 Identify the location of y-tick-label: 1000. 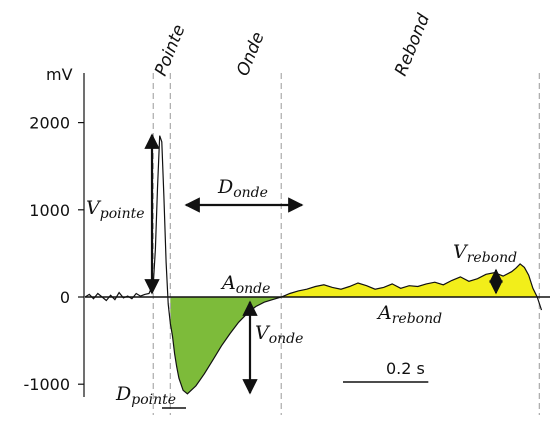
(49, 210).